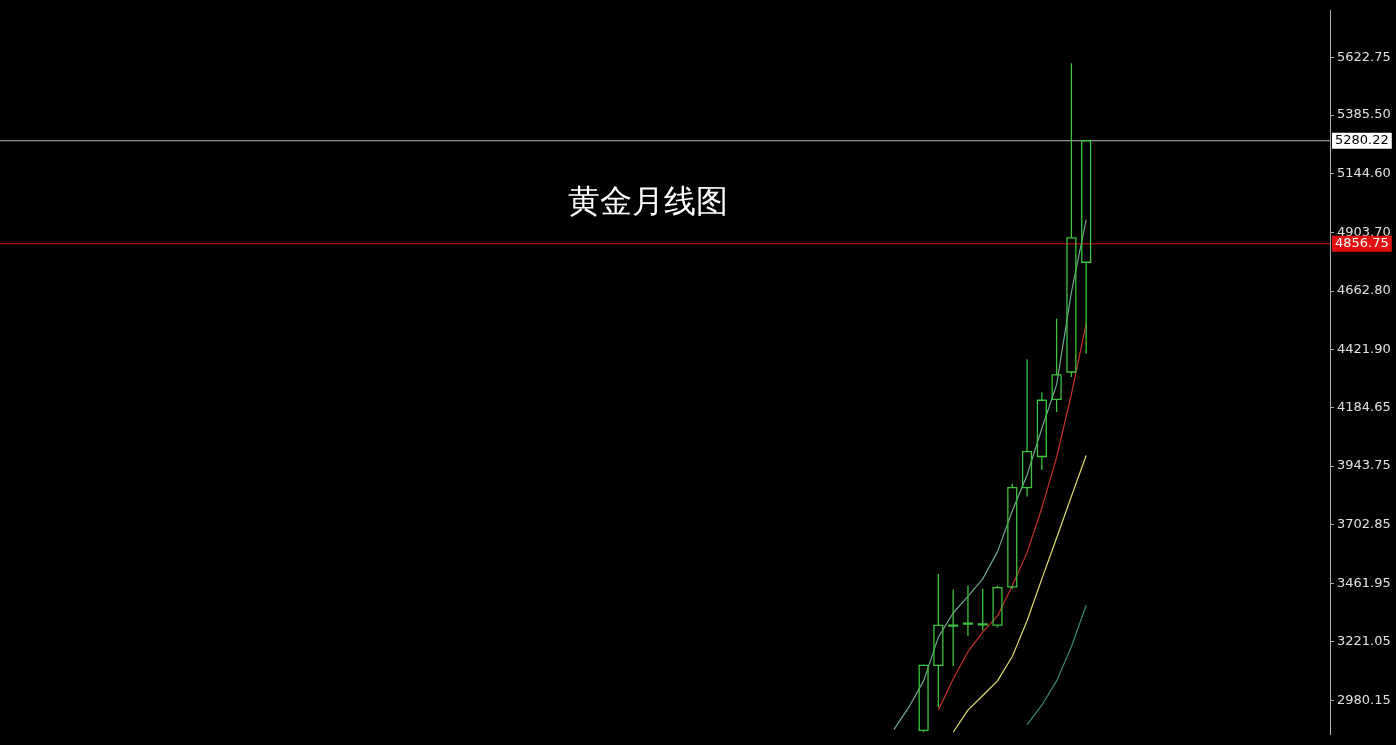  Describe the element at coordinates (1364, 349) in the screenshot. I see `y-tick-label: 4421.90` at that location.